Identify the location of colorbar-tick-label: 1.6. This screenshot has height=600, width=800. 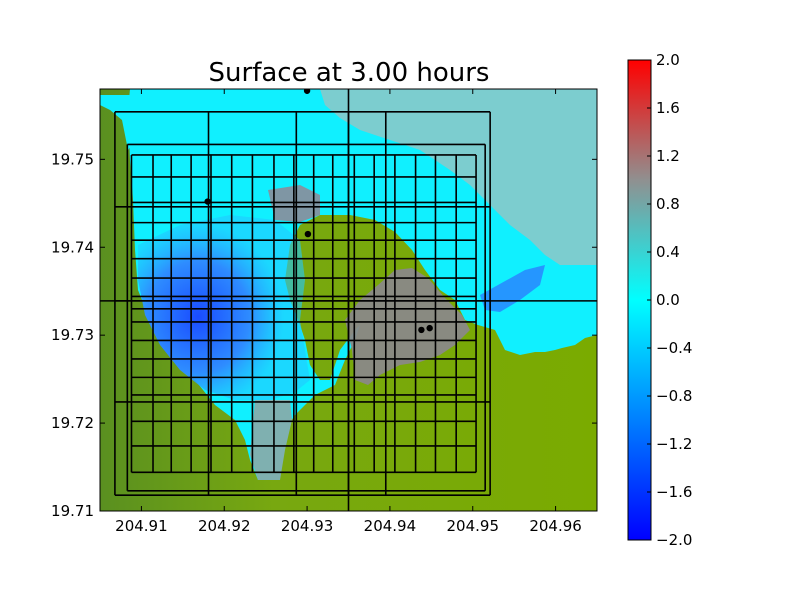
(668, 108).